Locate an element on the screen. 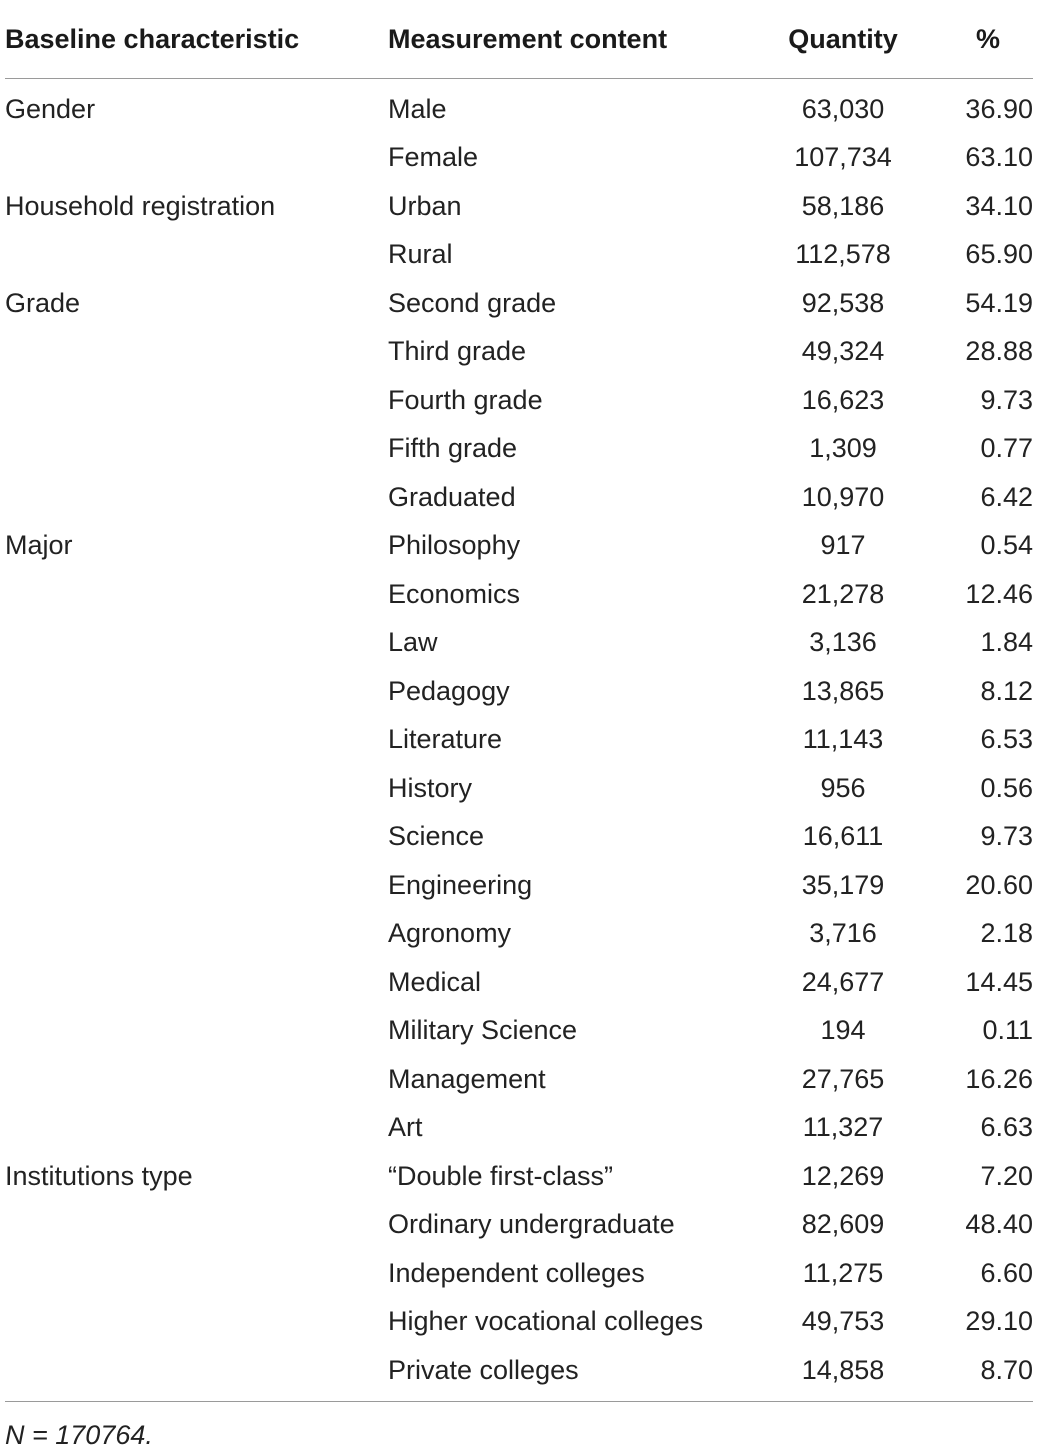 The width and height of the screenshot is (1039, 1454). table-row: Management 27,765 16.26 is located at coordinates (519, 1079).